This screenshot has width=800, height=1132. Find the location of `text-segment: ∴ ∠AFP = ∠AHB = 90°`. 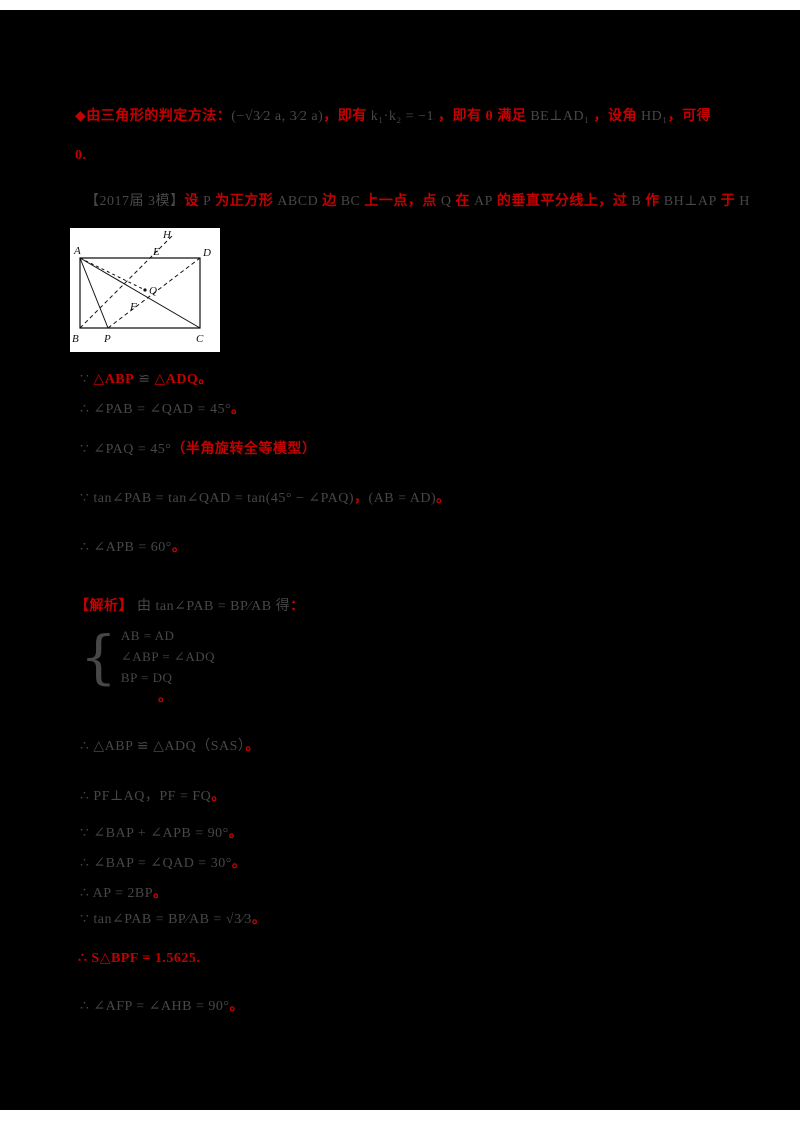

text-segment: ∴ ∠AFP = ∠AHB = 90° is located at coordinates (155, 1006).